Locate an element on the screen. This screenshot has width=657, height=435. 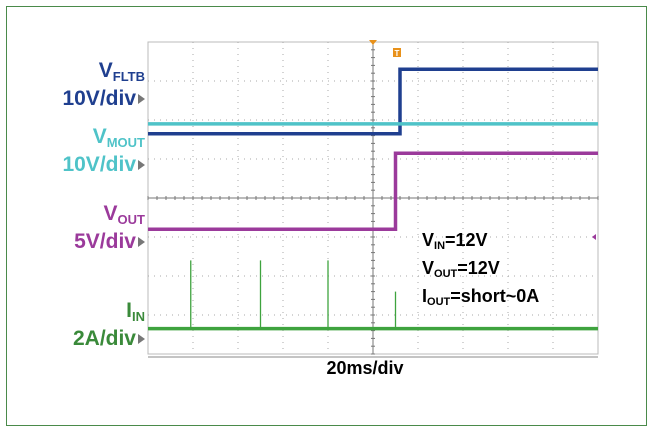
trigger-marker-icon is located at coordinates (397, 52).